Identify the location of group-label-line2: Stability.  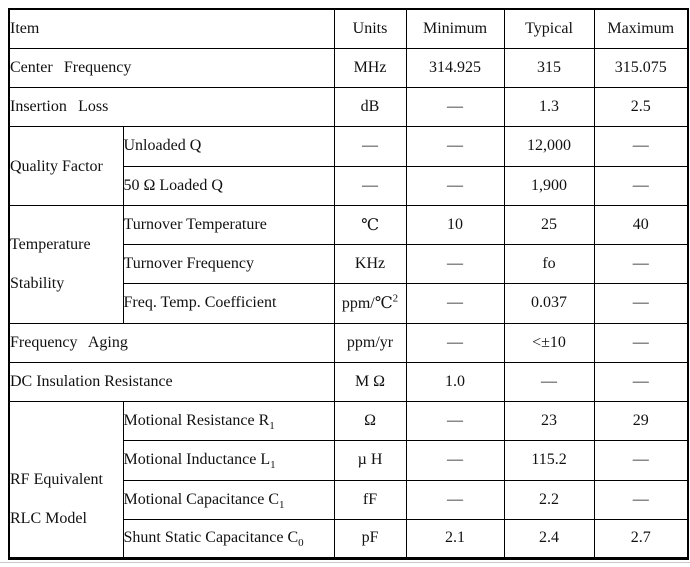
(37, 284).